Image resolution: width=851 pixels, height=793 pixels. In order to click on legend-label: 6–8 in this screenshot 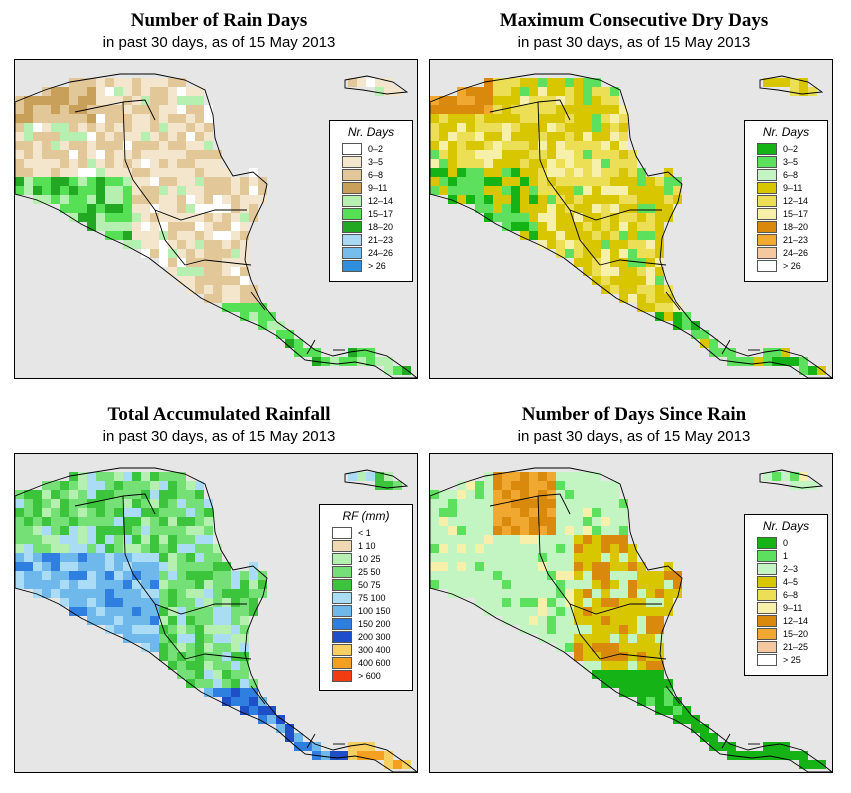, I will do `click(791, 175)`.